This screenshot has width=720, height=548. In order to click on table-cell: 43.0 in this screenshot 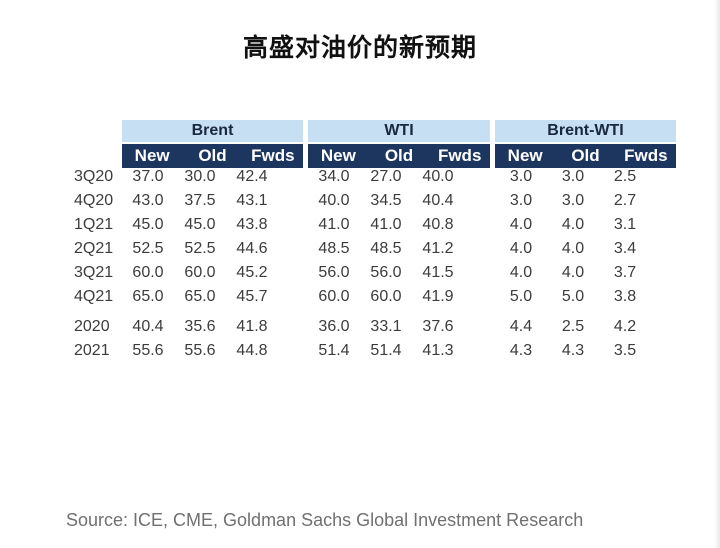, I will do `click(148, 200)`.